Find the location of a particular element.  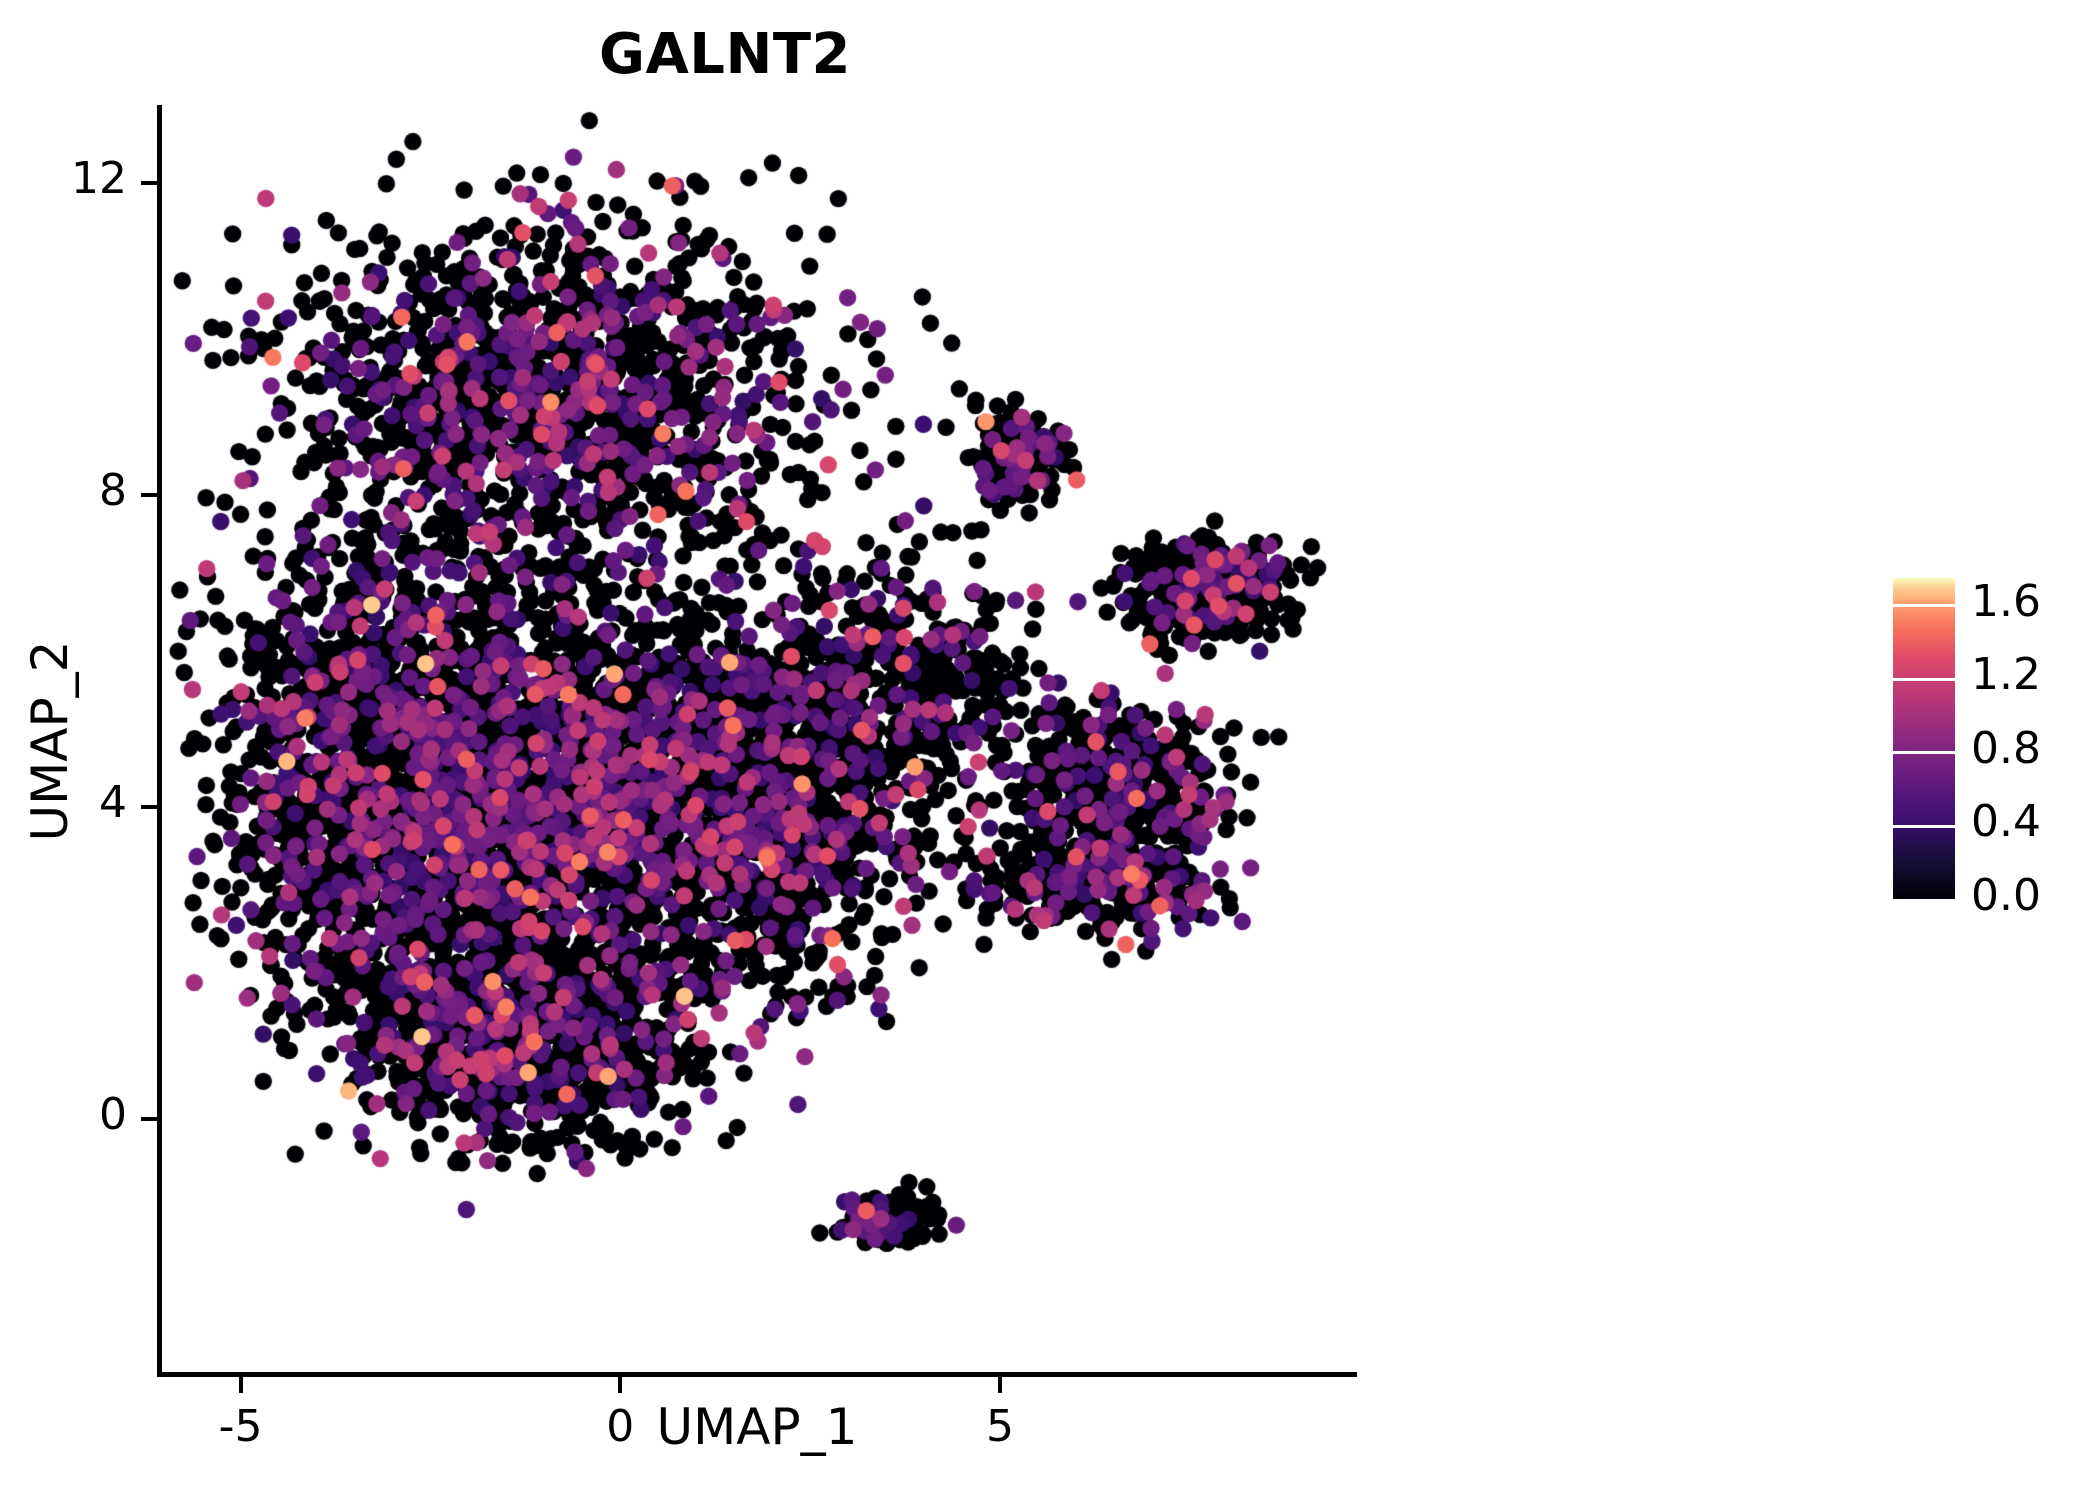

colorbar-tick-label: 0.8 is located at coordinates (2006, 748).